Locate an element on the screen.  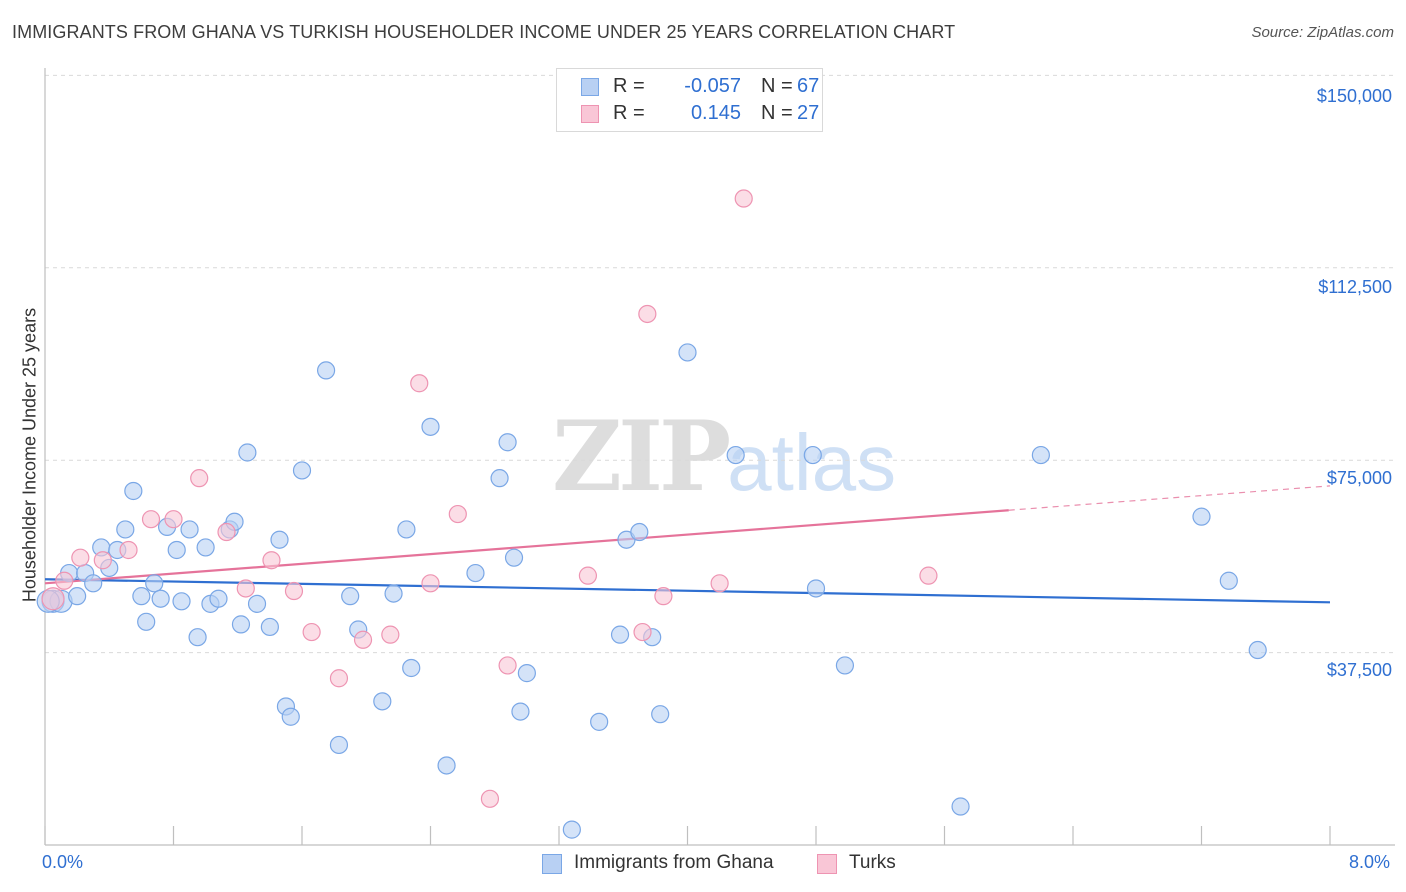
legend-swatch-turks is located at coordinates (590, 114).